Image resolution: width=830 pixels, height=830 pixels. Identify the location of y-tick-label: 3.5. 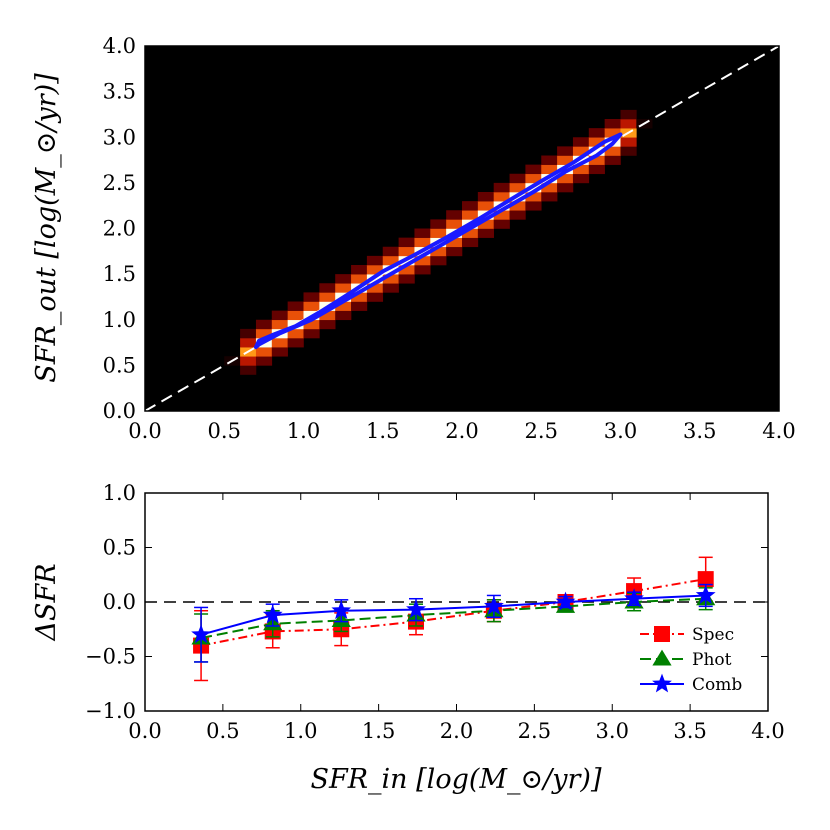
(119, 92).